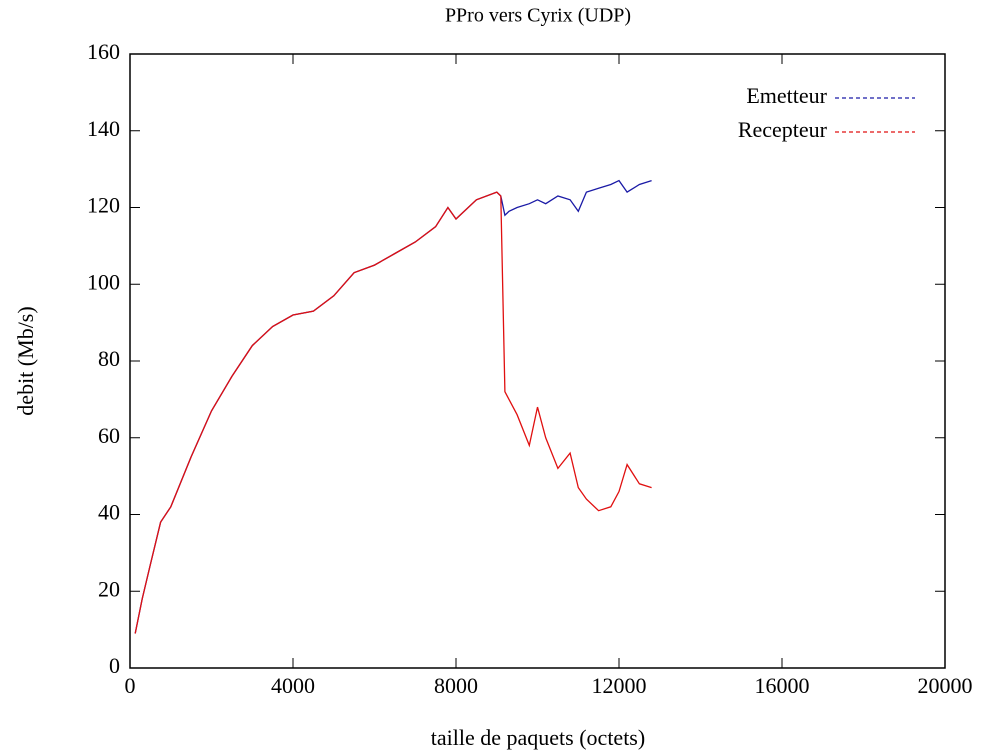  What do you see at coordinates (103, 205) in the screenshot?
I see `y-tick-label: 120` at bounding box center [103, 205].